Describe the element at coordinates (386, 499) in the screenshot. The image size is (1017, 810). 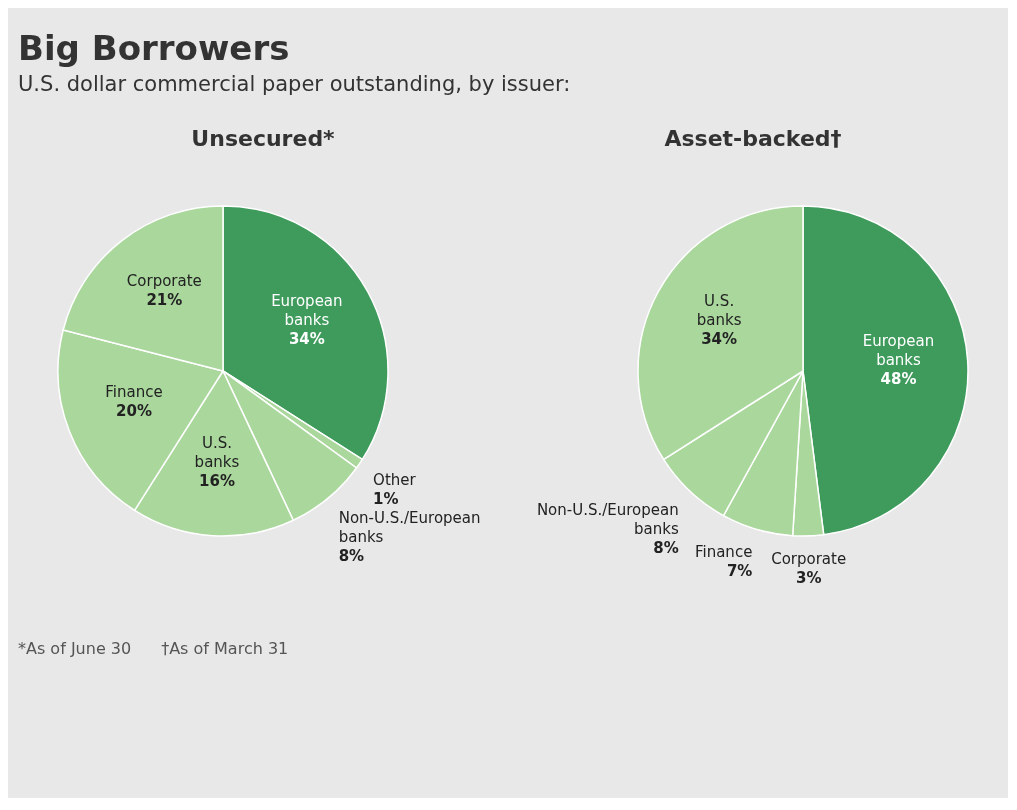
I see `data-label: 1%` at that location.